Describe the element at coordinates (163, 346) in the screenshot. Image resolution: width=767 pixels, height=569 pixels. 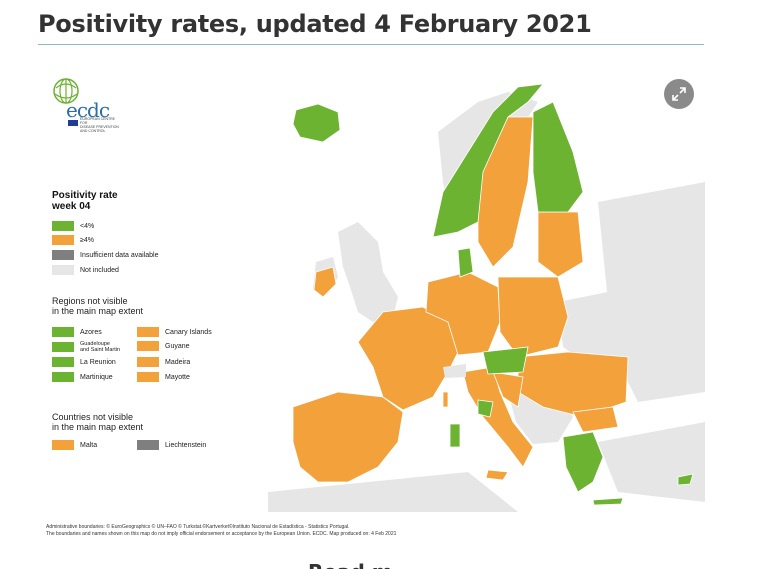
I see `region-guyane: Guyane` at that location.